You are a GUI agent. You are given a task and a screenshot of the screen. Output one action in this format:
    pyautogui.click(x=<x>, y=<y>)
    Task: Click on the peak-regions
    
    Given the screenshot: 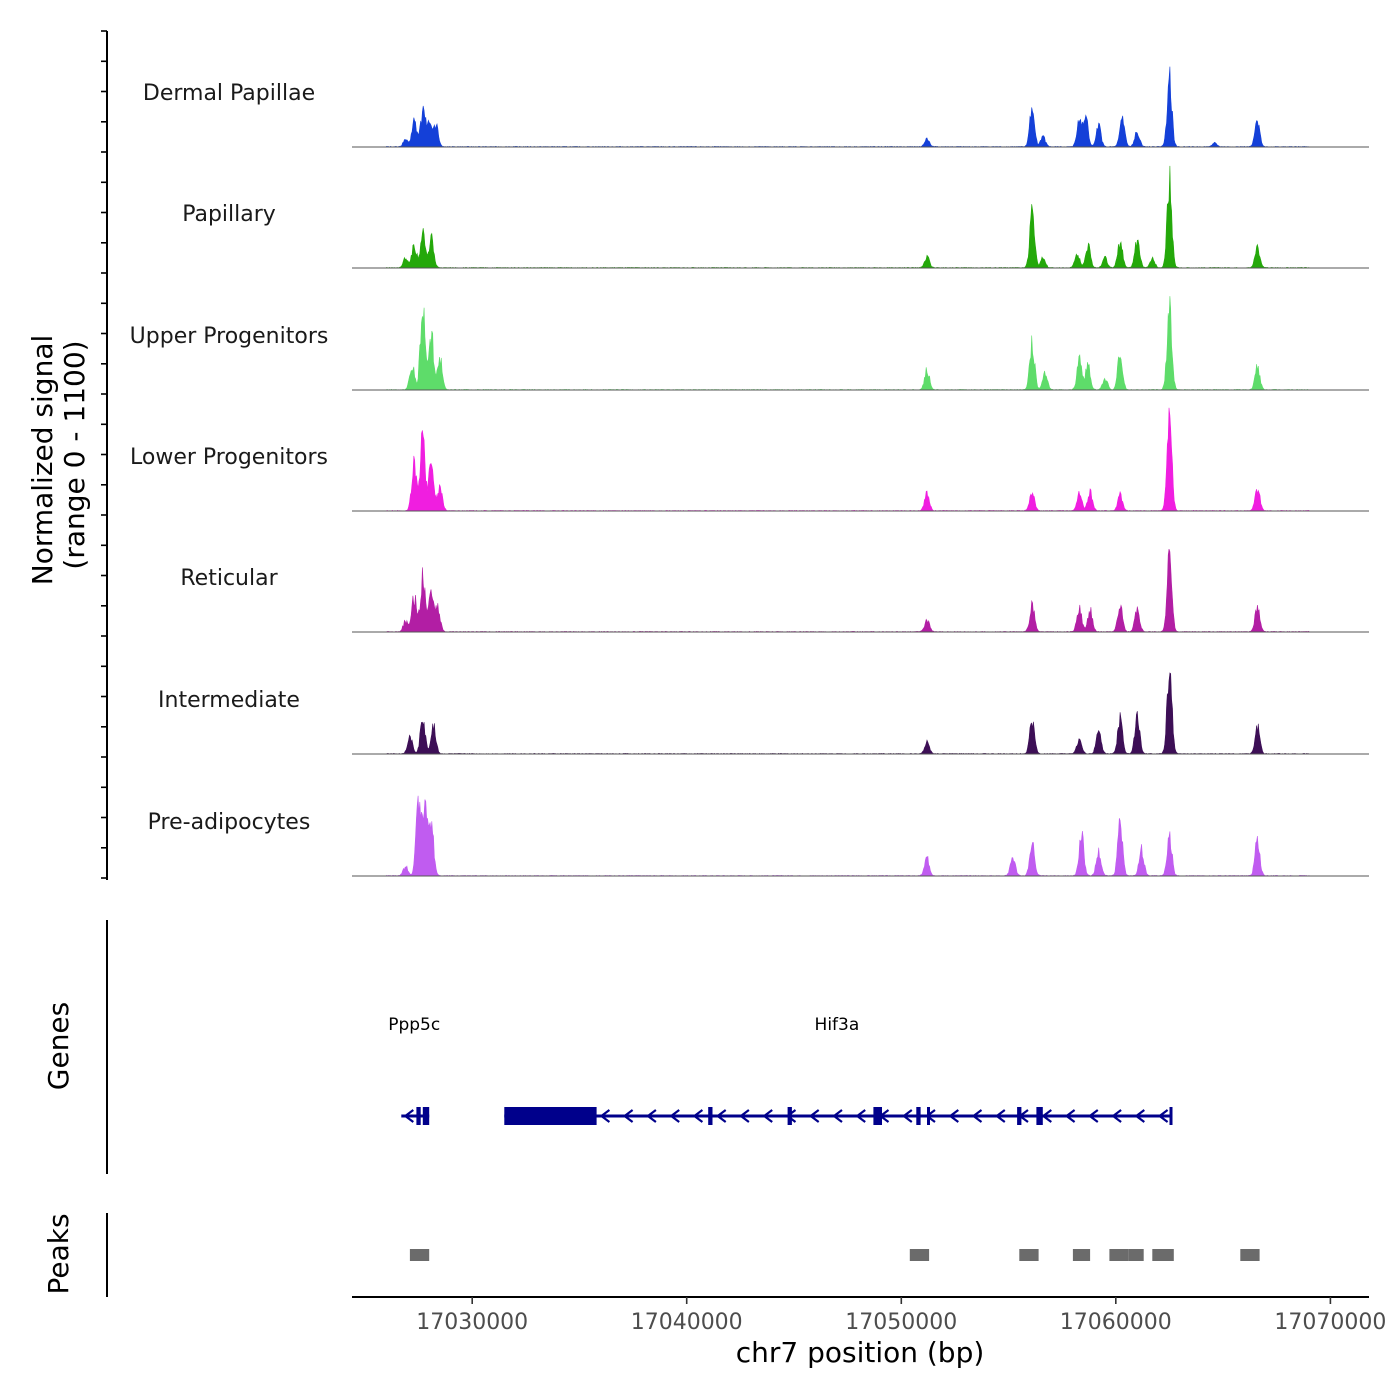 What is the action you would take?
    pyautogui.click(x=834, y=1255)
    